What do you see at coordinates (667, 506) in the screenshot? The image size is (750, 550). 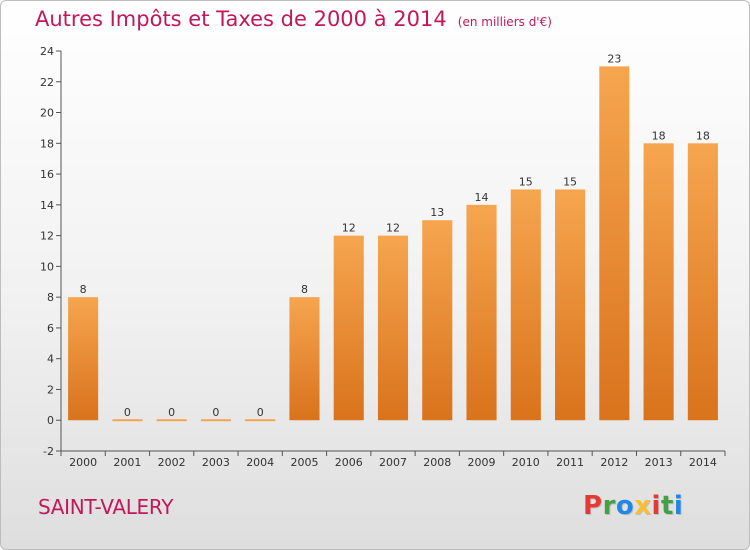 I see `logo-letter: t` at bounding box center [667, 506].